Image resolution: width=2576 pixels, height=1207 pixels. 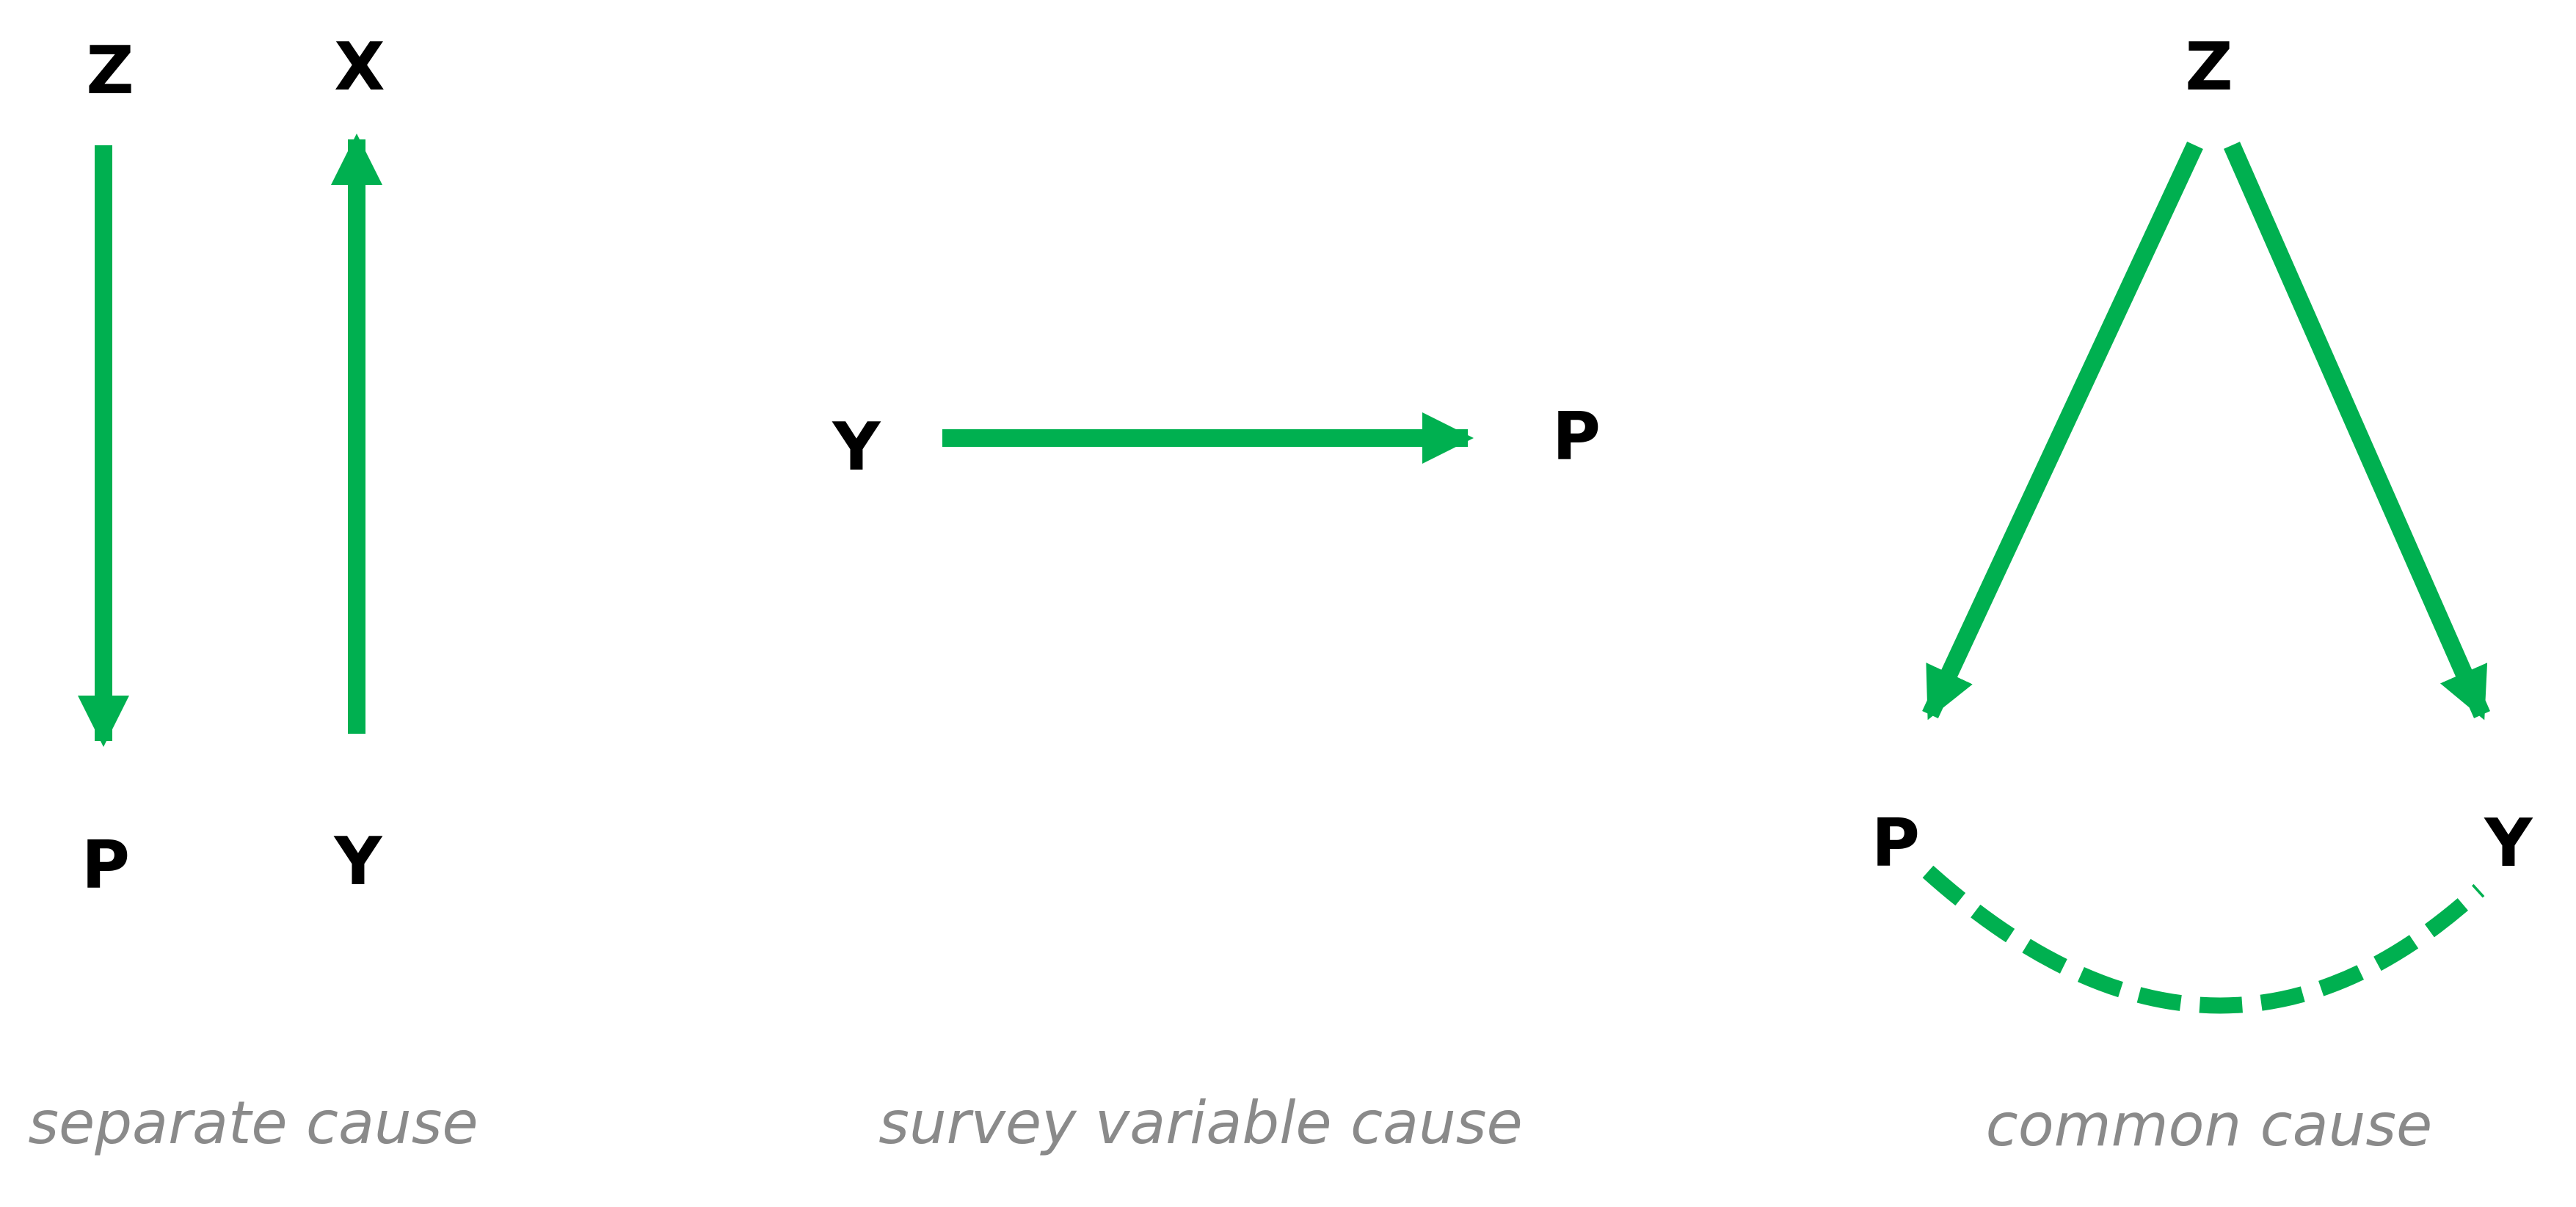 What do you see at coordinates (1200, 1123) in the screenshot?
I see `caption-survey-variable-cause: survey variable cause` at bounding box center [1200, 1123].